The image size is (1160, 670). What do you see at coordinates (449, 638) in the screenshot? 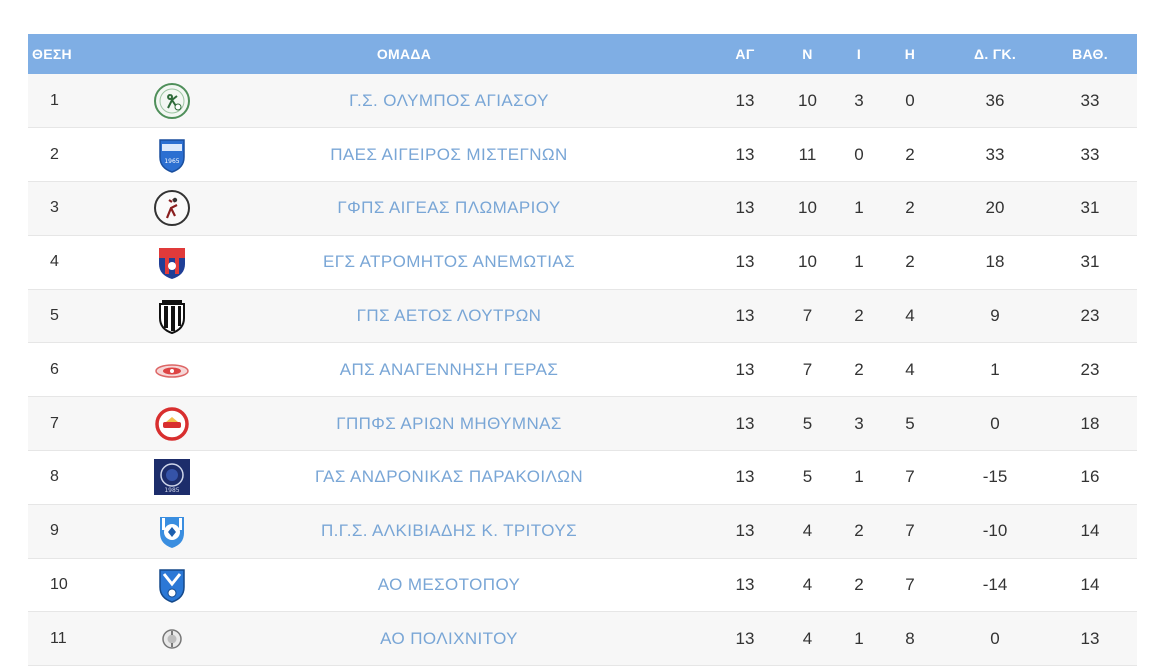
I see `team-link: ΑΟ ΠΟΛΙΧΝΙΤΟΥ` at bounding box center [449, 638].